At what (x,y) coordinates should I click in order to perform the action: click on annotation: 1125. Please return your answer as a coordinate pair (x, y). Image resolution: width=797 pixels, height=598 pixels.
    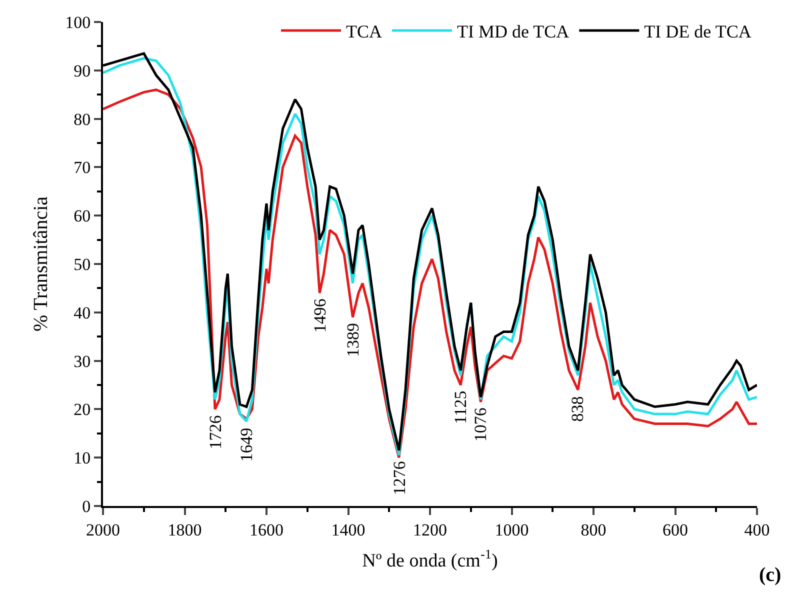
    Looking at the image, I should click on (460, 407).